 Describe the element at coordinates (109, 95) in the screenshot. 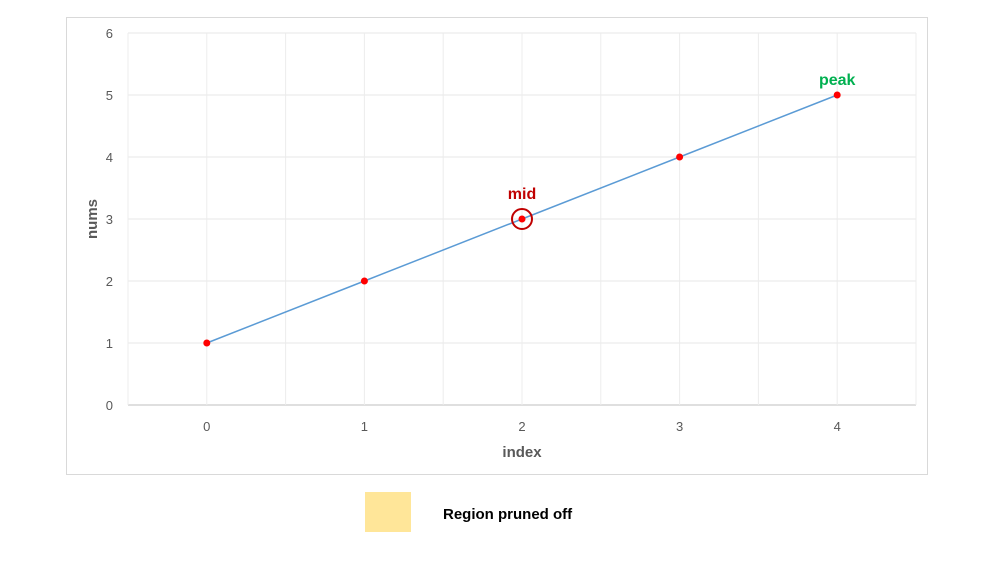

I see `y-tick-label: 5` at that location.